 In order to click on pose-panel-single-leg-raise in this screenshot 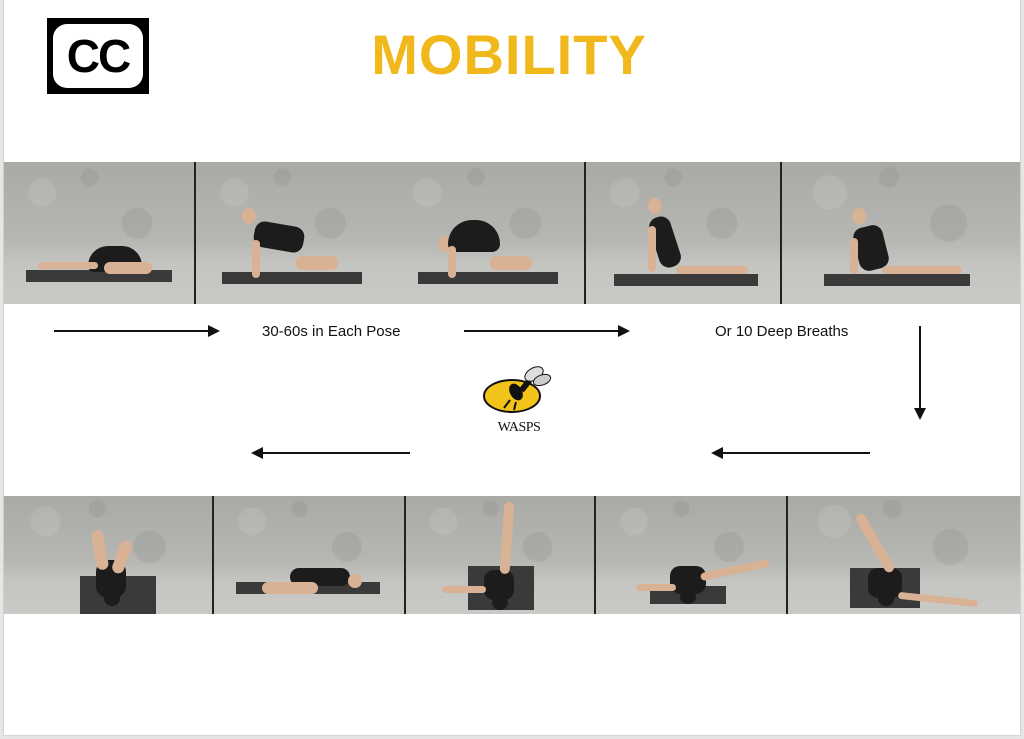, I will do `click(500, 555)`.